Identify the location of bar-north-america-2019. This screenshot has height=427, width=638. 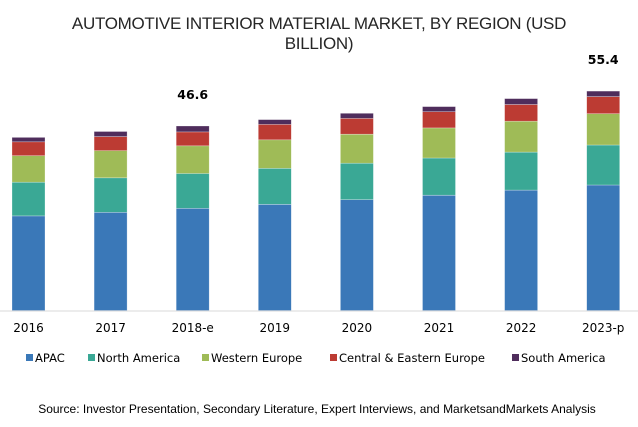
(274, 186).